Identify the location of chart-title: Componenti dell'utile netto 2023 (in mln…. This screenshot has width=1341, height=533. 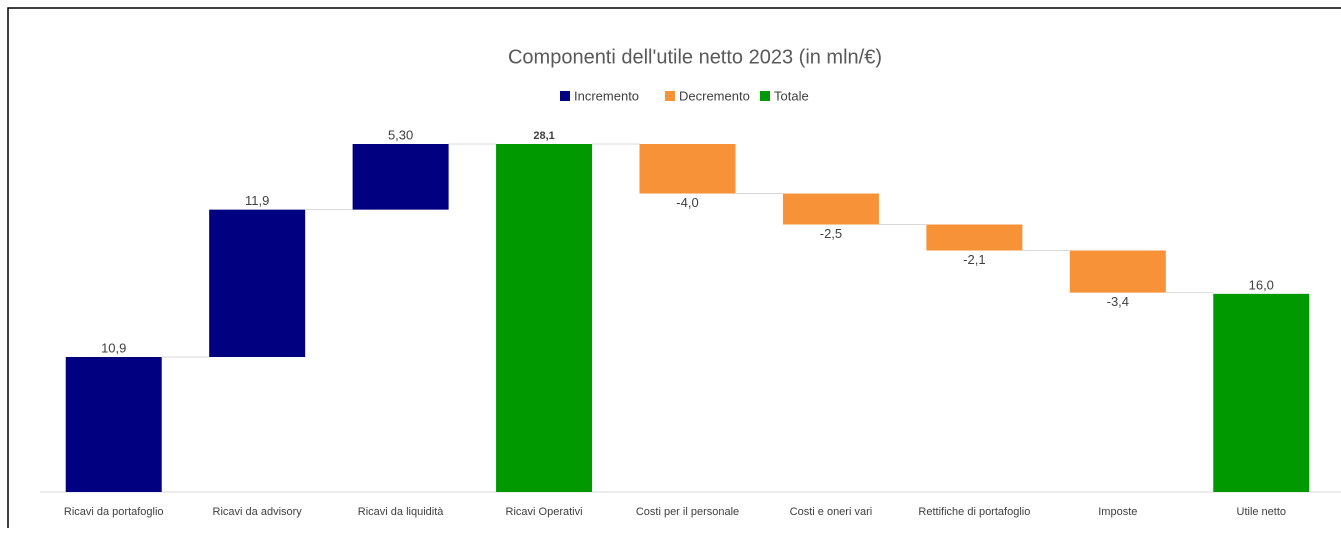
(695, 57).